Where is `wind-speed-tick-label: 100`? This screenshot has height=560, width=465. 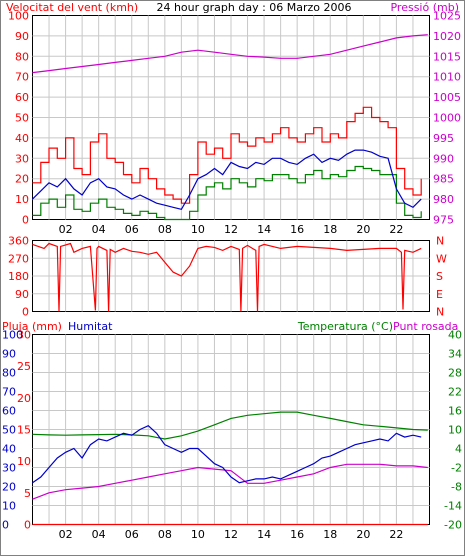
wind-speed-tick-label: 100 is located at coordinates (18, 16).